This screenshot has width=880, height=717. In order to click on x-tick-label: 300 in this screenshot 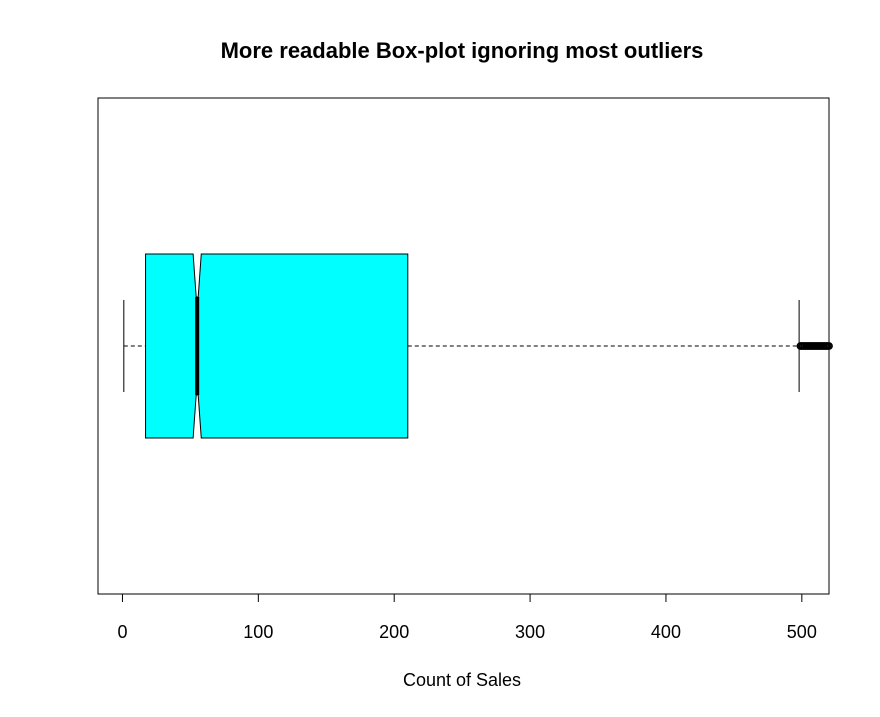, I will do `click(530, 632)`.